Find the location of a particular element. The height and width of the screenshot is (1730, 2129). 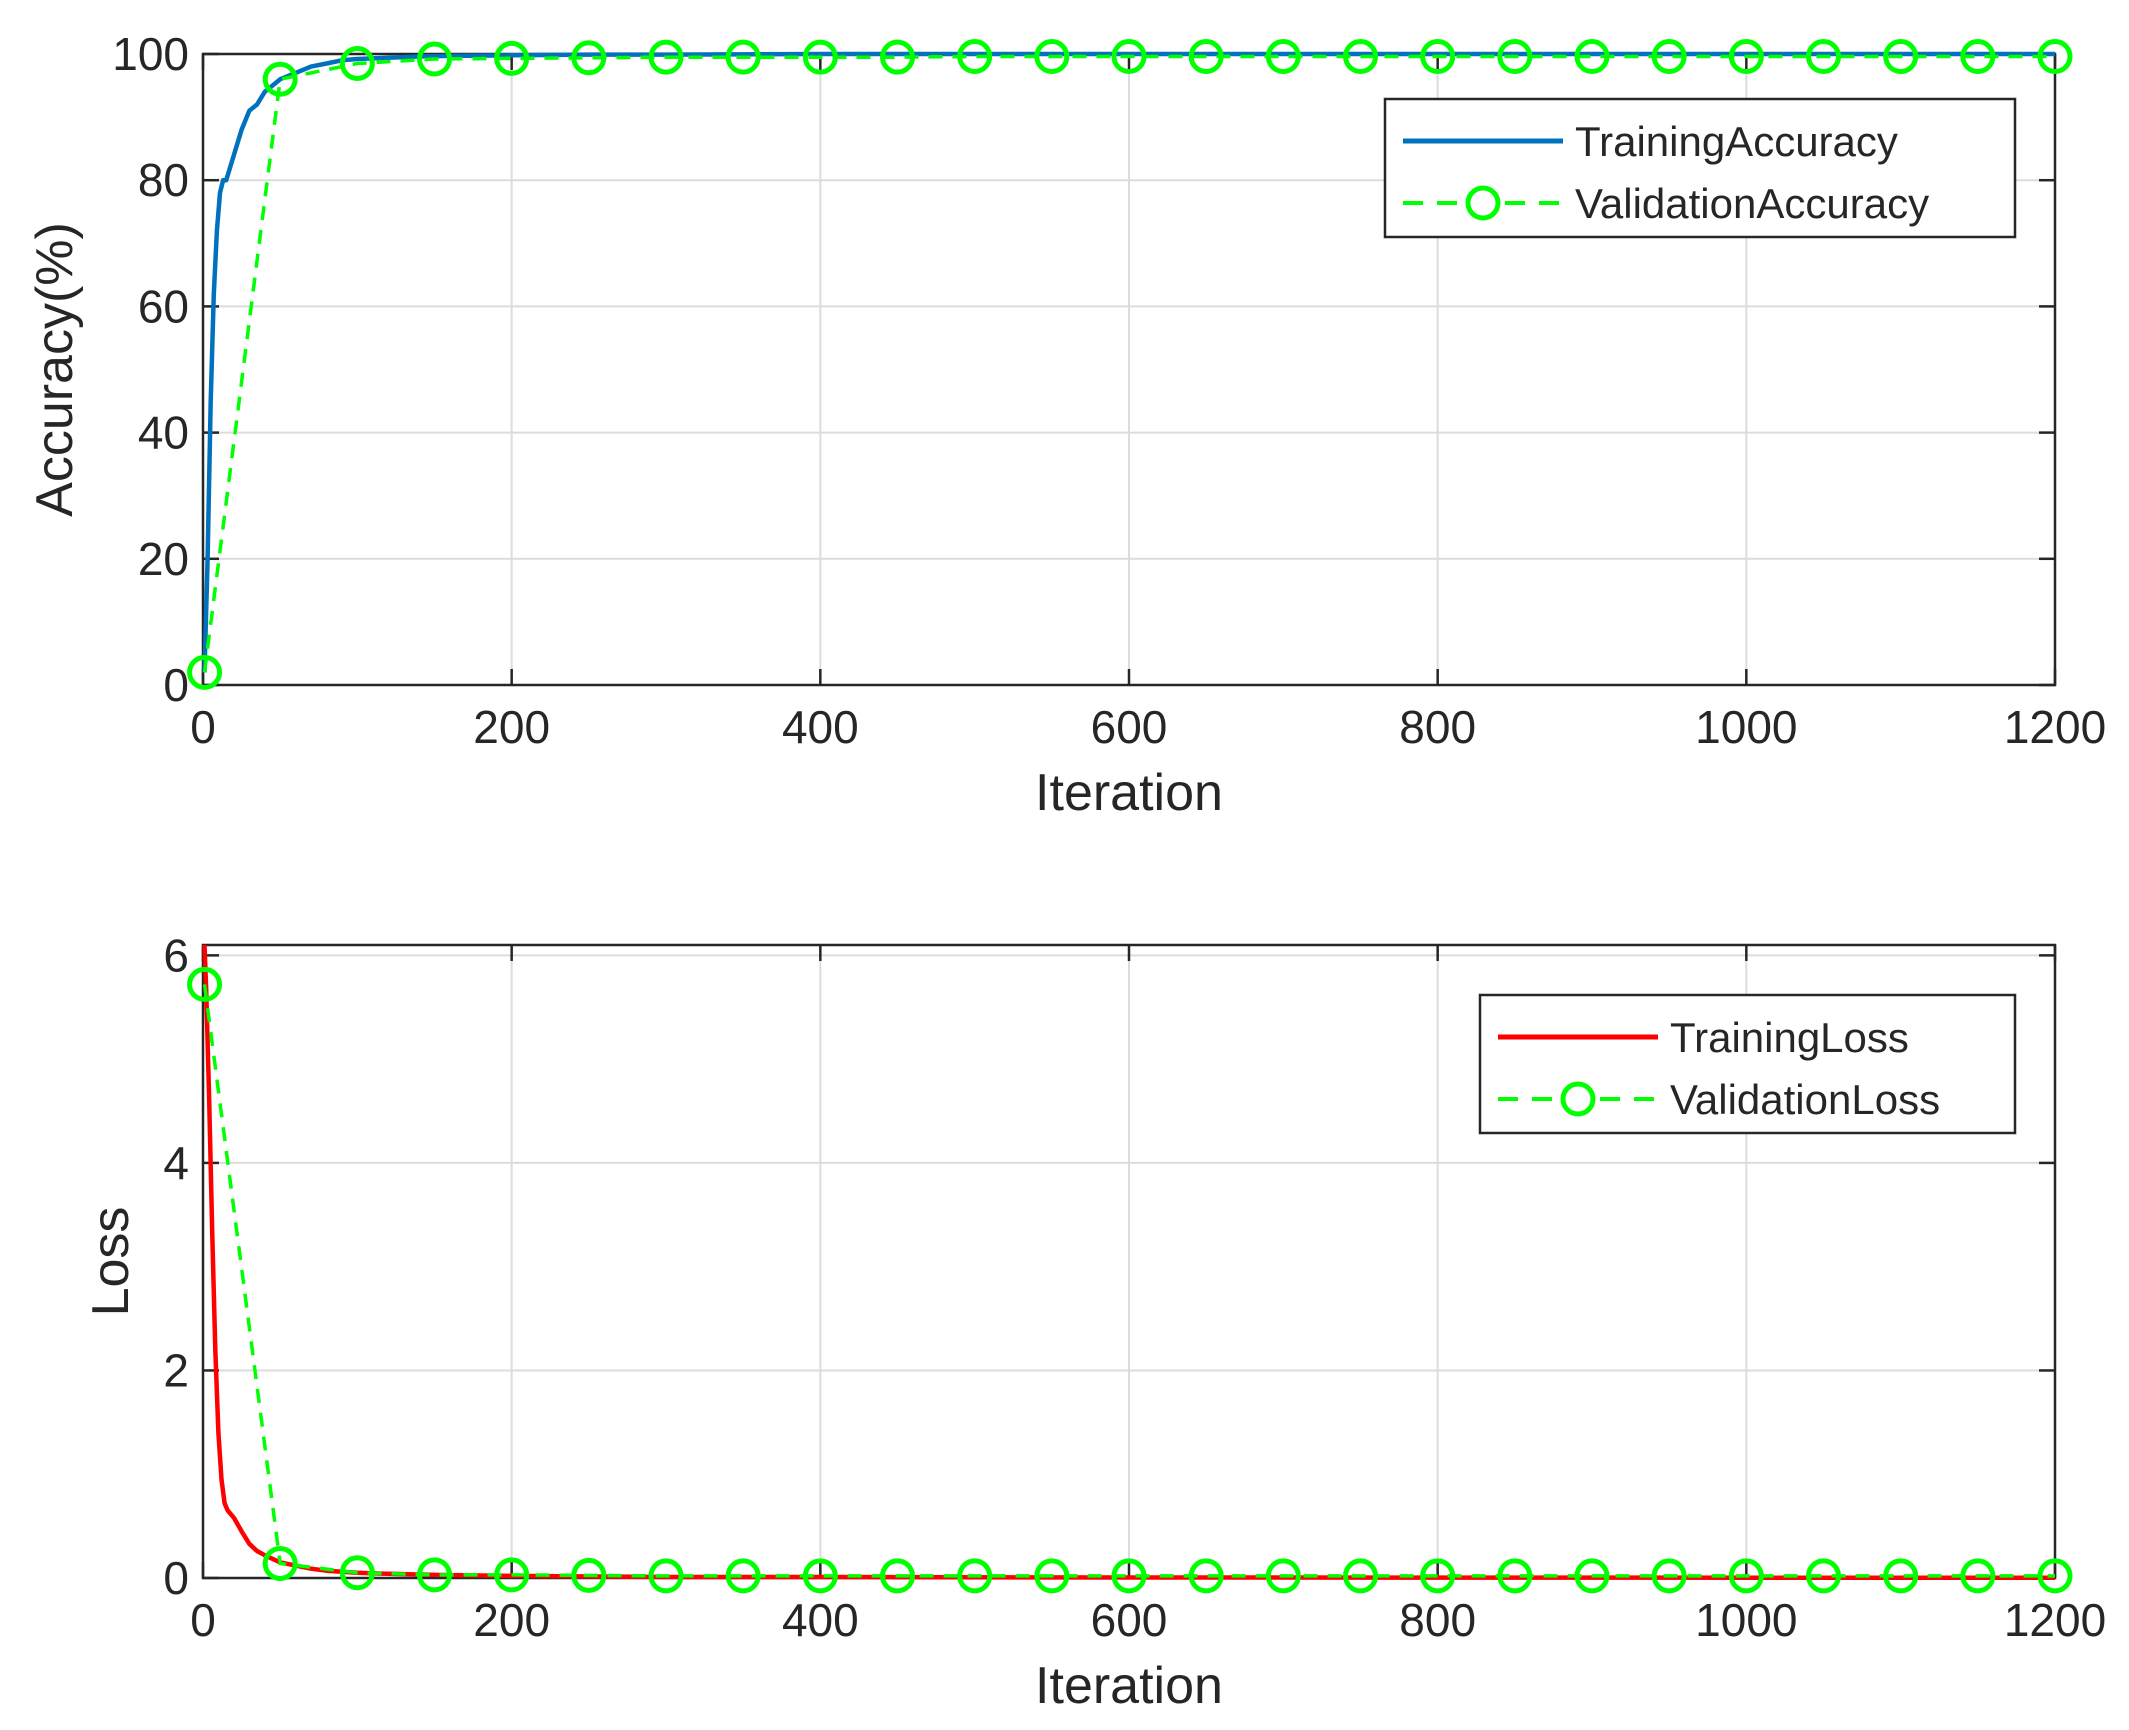

legend-label: TrainingLoss is located at coordinates (1789, 1037).